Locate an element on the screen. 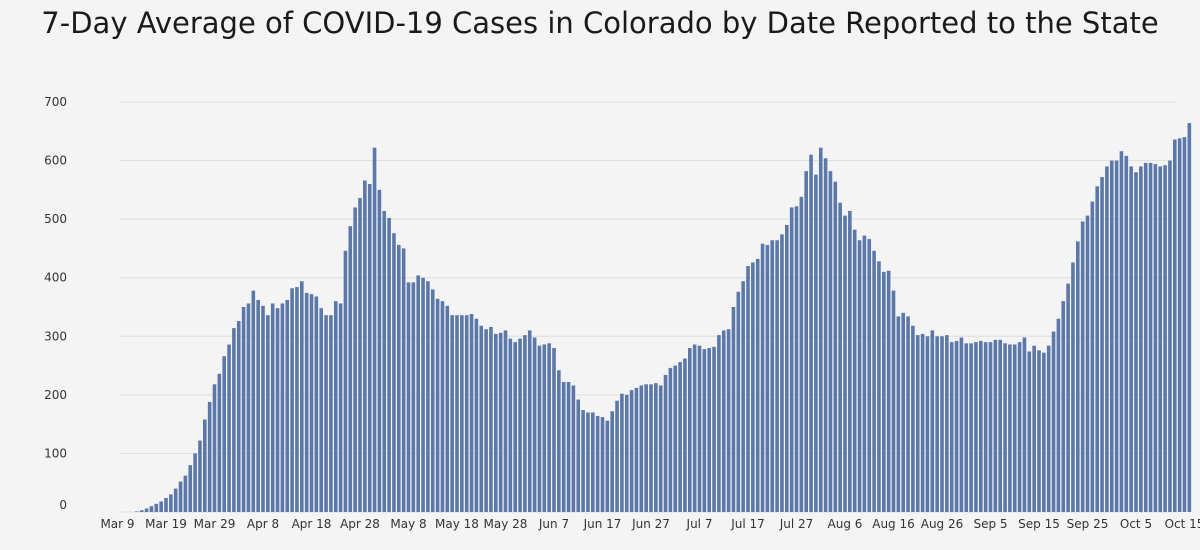  y-tick-label: 700 is located at coordinates (55, 102).